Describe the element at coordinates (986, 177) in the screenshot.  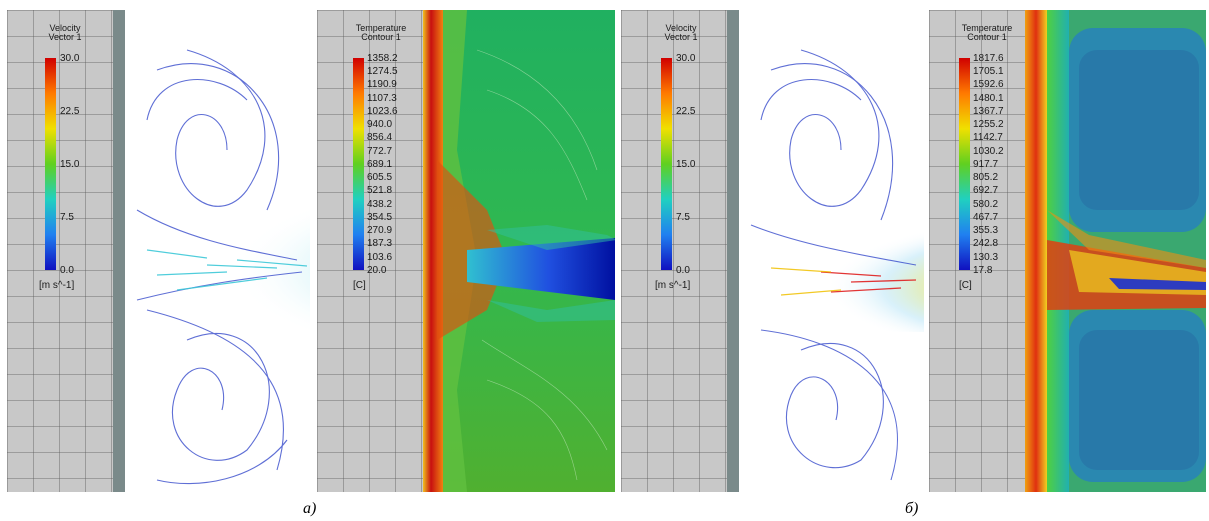
I see `legend-tick: 805.2` at that location.